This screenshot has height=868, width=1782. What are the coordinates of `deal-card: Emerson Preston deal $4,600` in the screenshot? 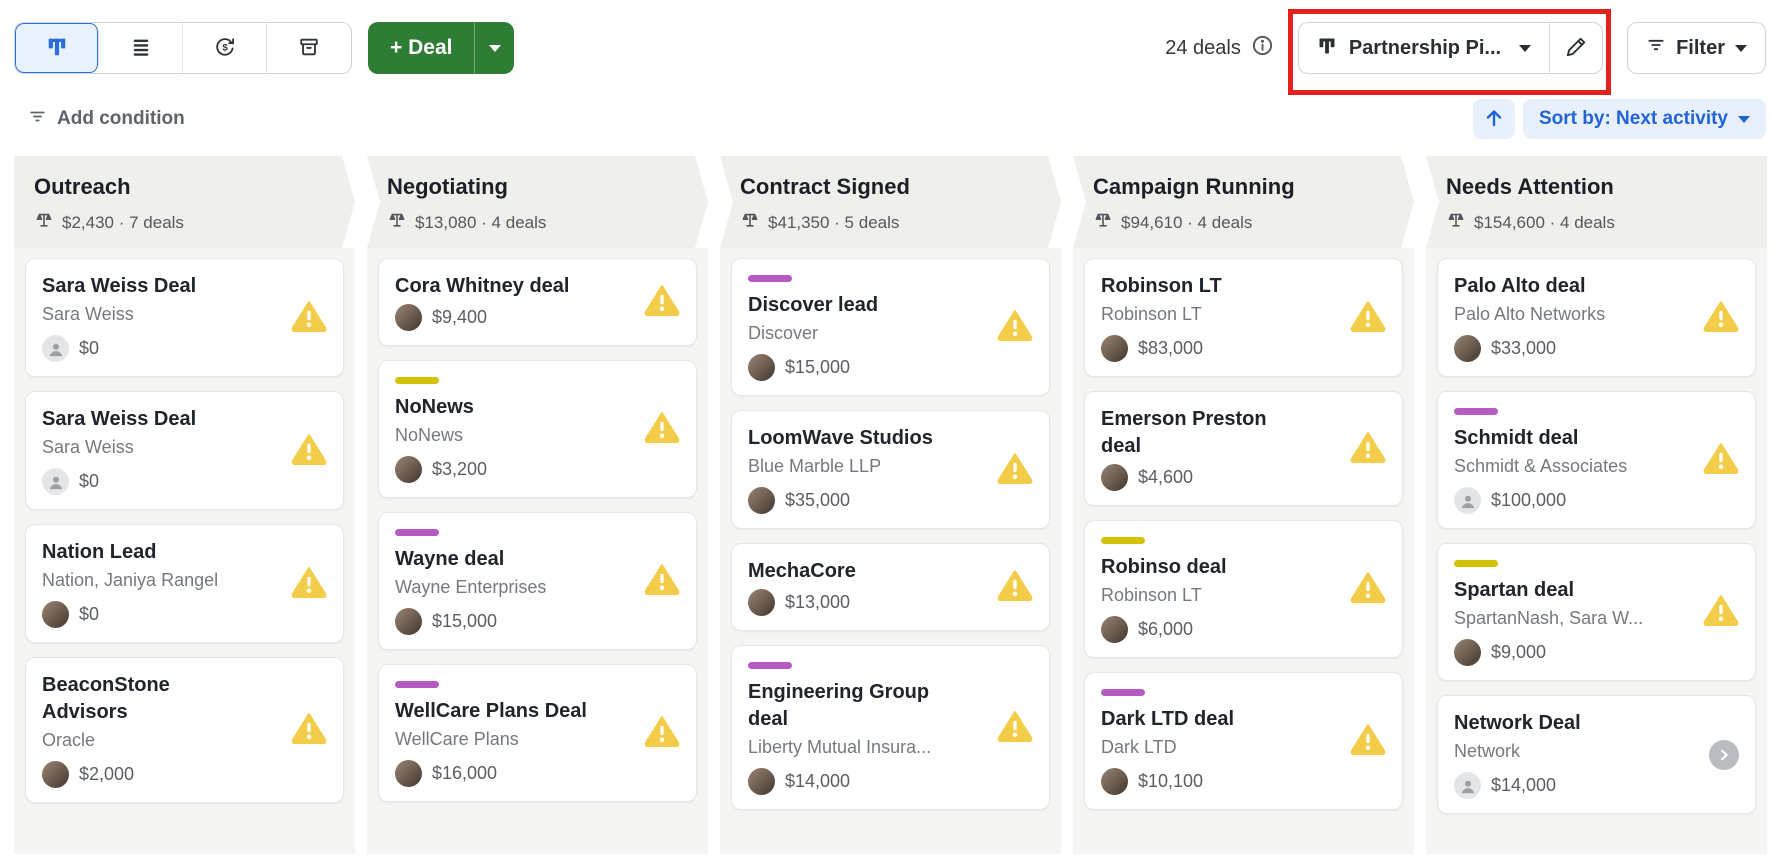 It's located at (1243, 448).